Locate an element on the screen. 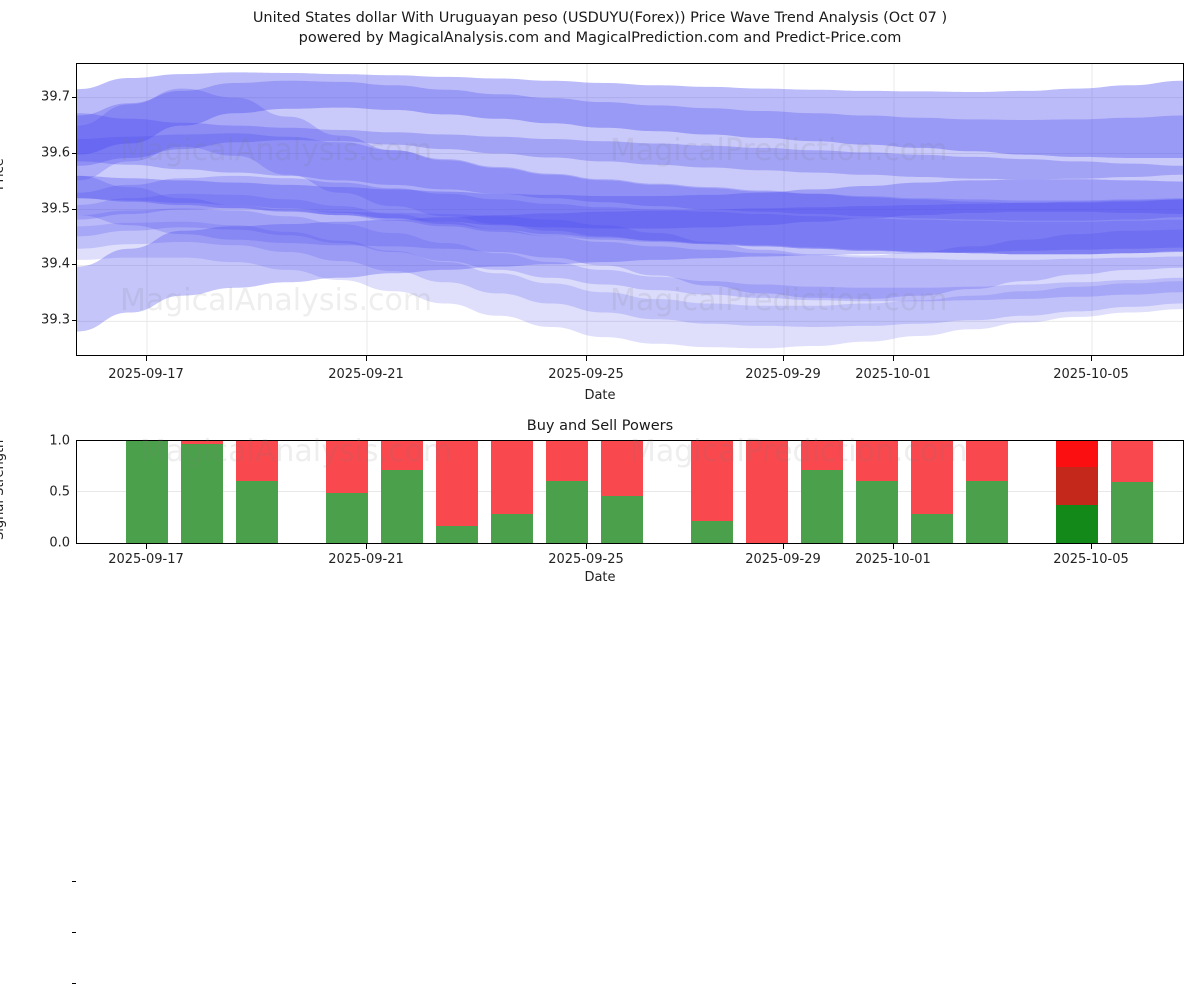 The image size is (1200, 984). wave-y-tick-label: 39.7 is located at coordinates (55, 97).